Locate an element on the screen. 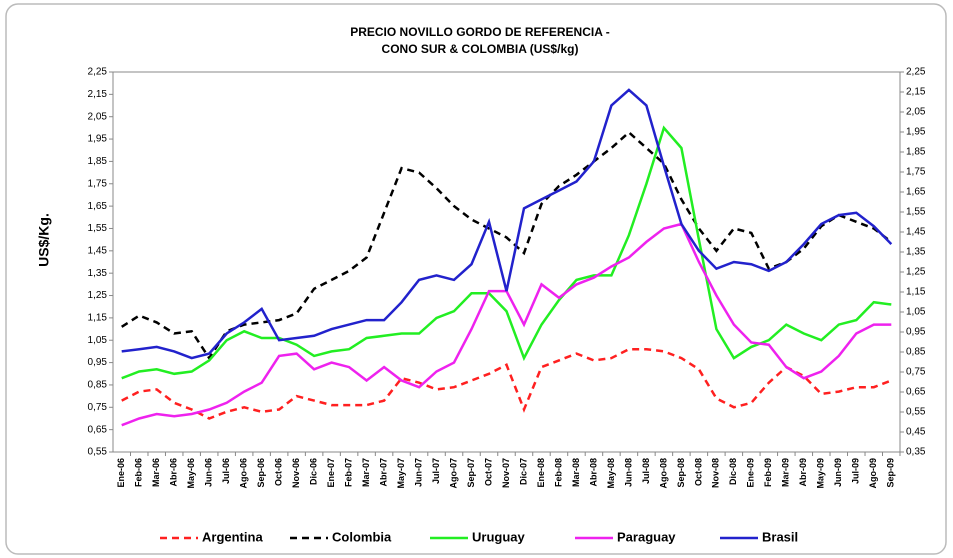 The width and height of the screenshot is (953, 558). x-tick-label: Nov-06 is located at coordinates (296, 473).